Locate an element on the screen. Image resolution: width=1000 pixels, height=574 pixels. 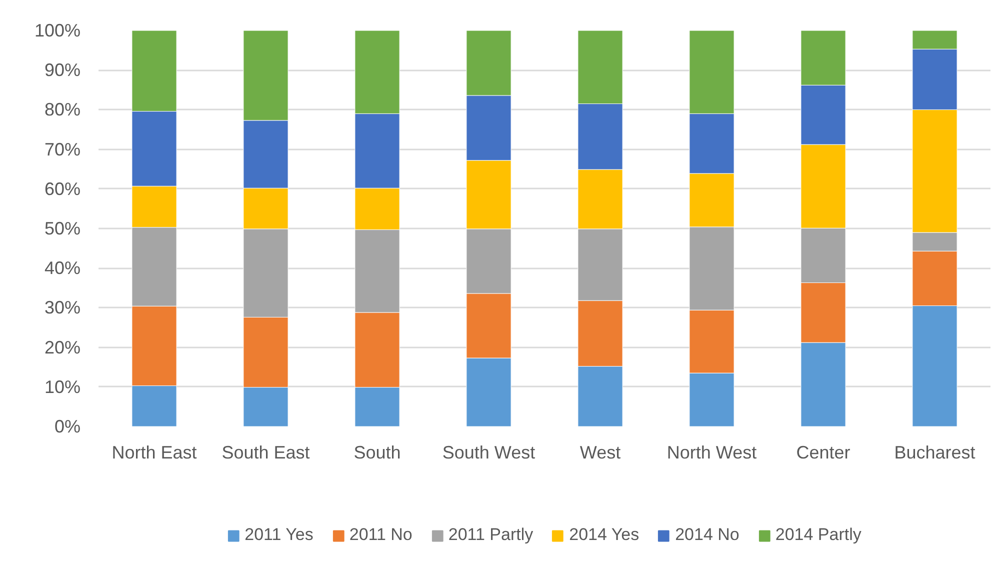
x-tick-label: West is located at coordinates (600, 452).